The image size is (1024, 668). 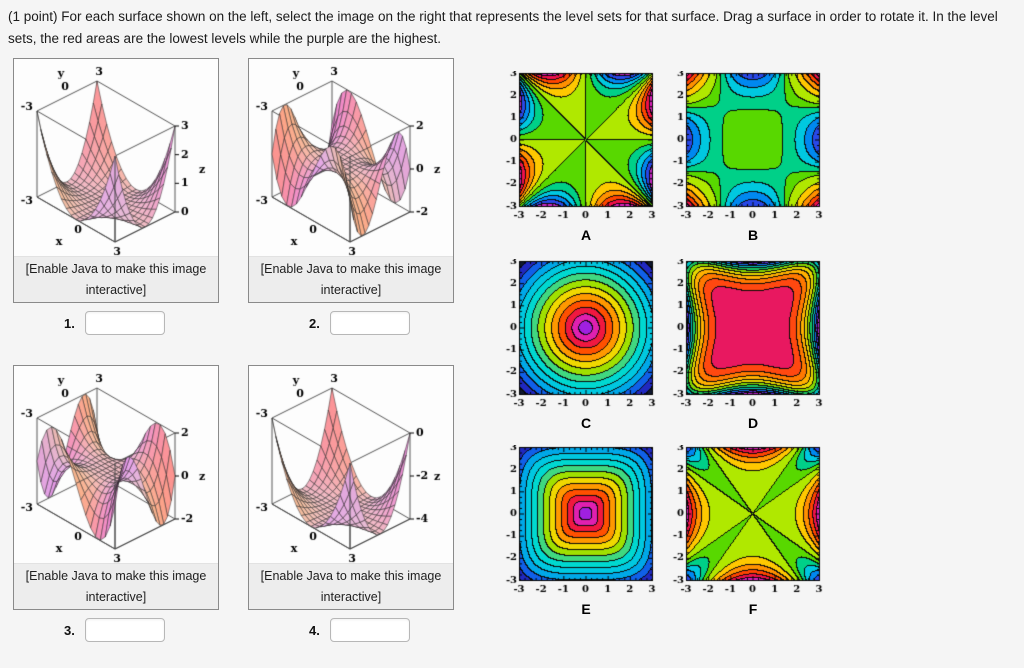 What do you see at coordinates (753, 609) in the screenshot?
I see `contour-label-f: F` at bounding box center [753, 609].